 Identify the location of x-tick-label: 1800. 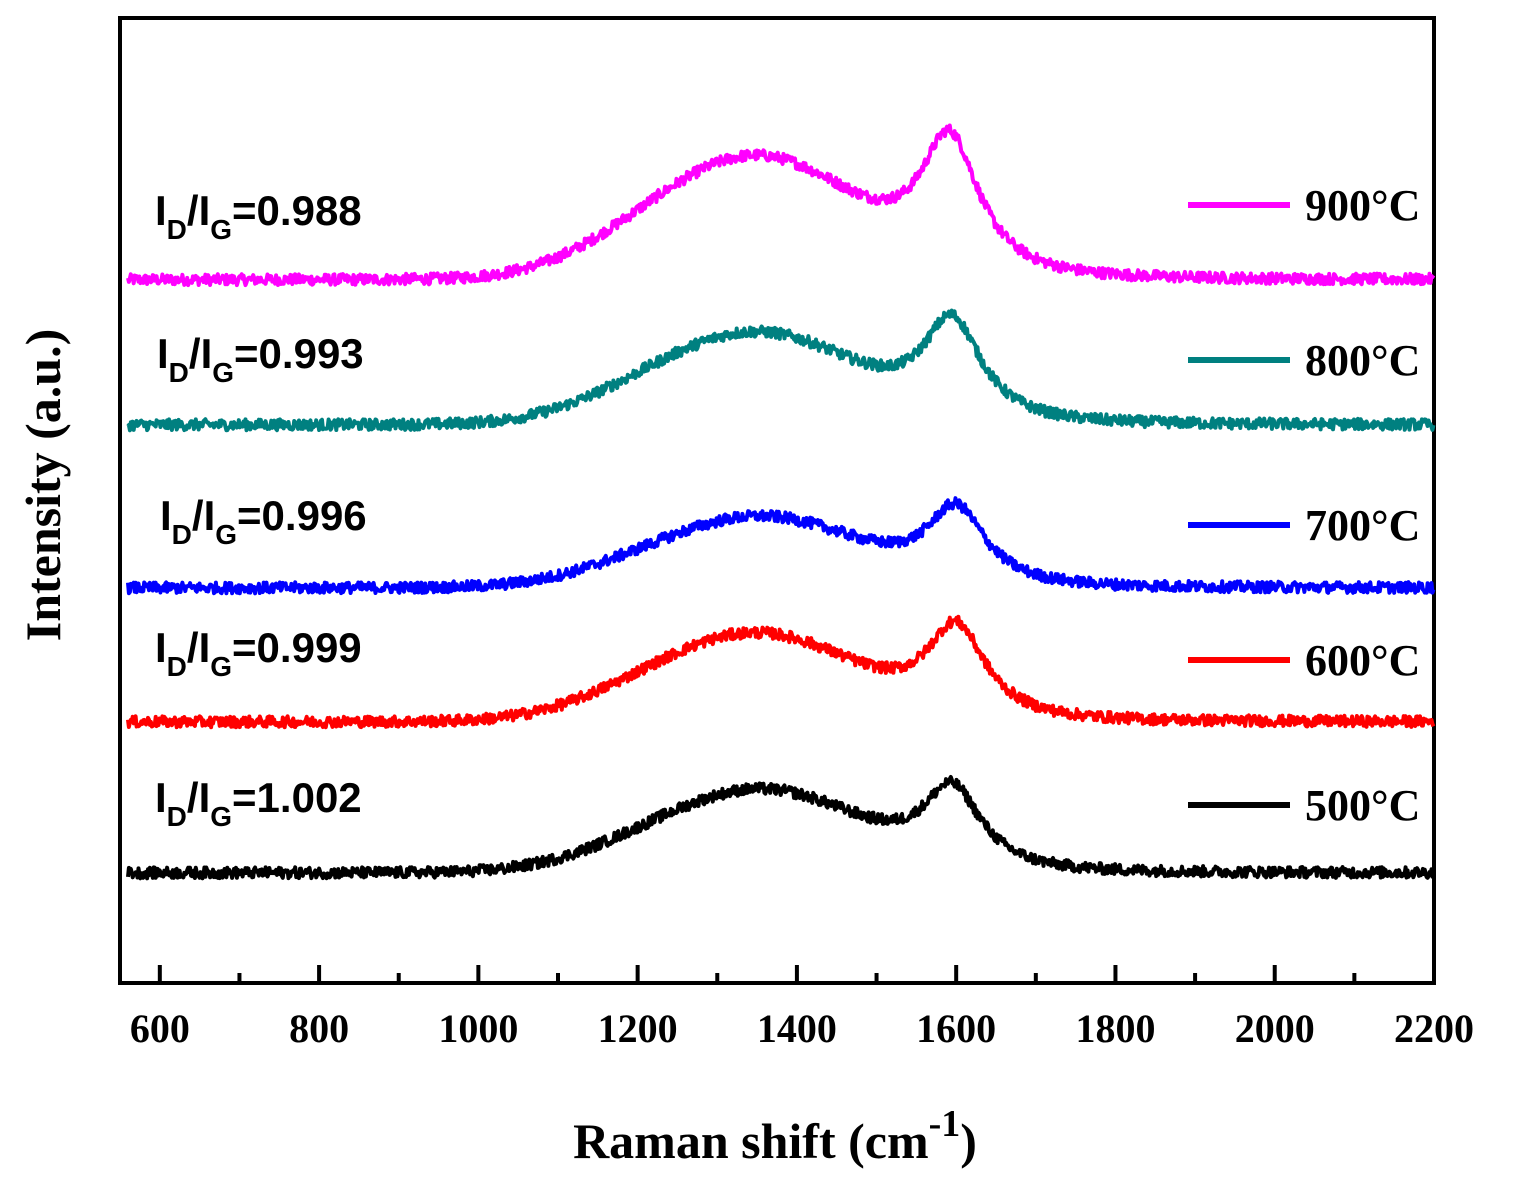
(1115, 1028).